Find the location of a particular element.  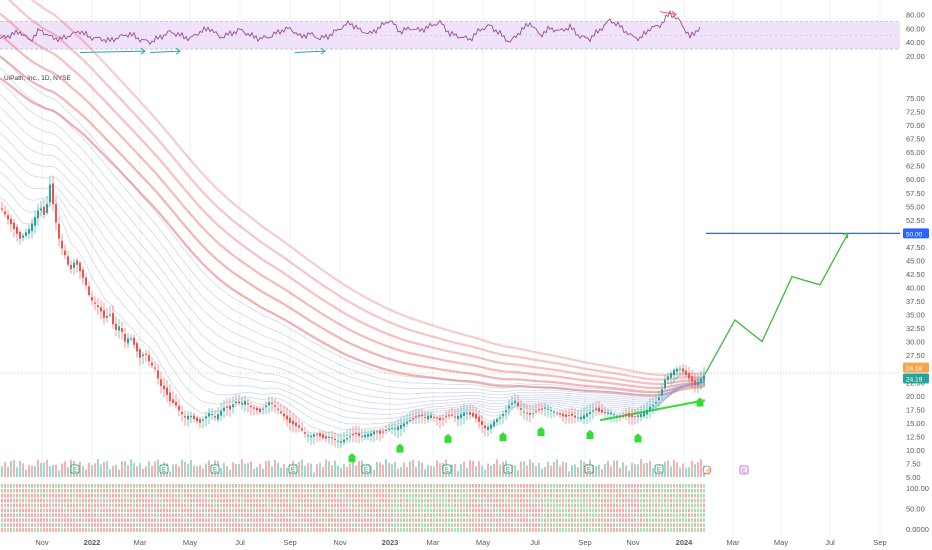

volume-group is located at coordinates (353, 468).